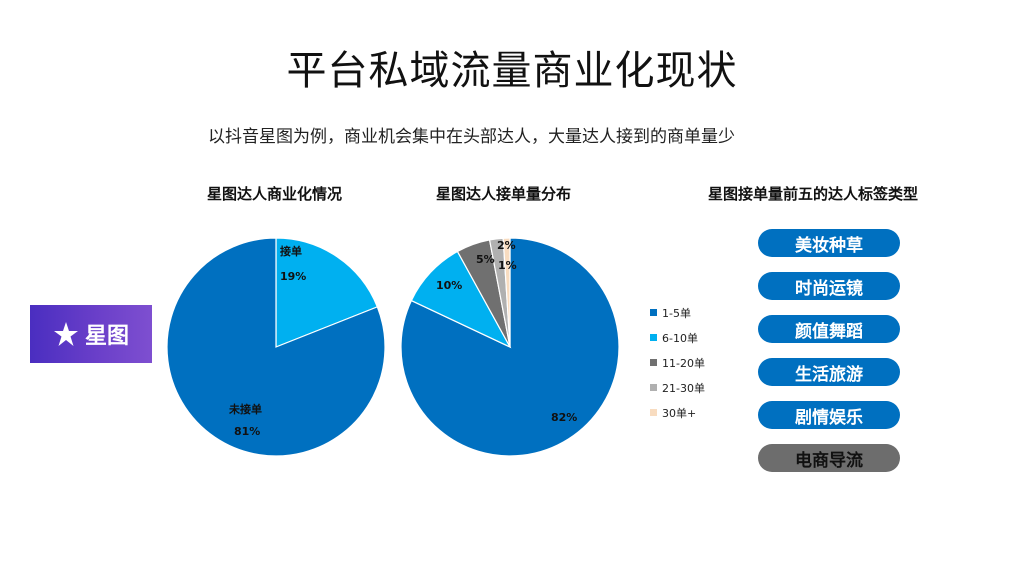 This screenshot has width=1024, height=576. I want to click on tag-pill: 美妆种草, so click(829, 243).